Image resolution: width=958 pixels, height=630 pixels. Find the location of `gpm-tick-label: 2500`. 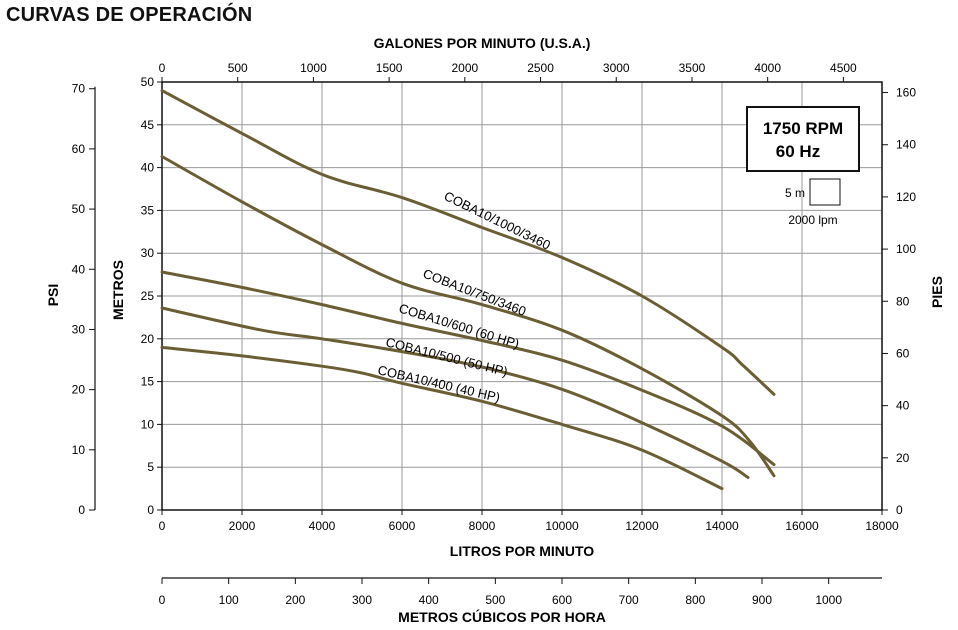

gpm-tick-label: 2500 is located at coordinates (540, 68).